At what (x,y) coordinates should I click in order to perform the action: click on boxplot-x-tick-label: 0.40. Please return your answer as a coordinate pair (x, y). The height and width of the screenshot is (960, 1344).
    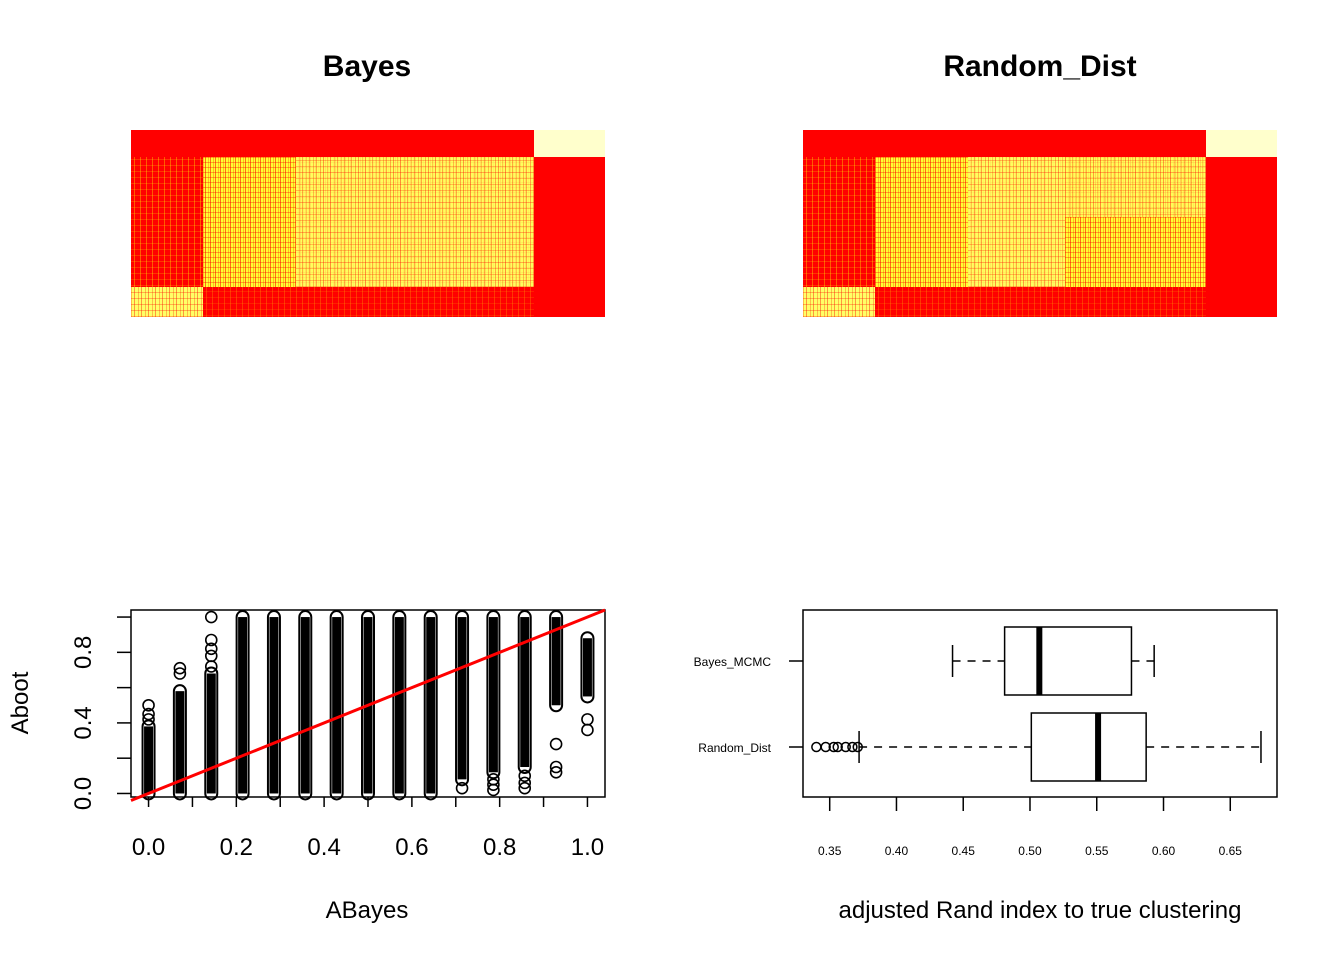
    Looking at the image, I should click on (897, 851).